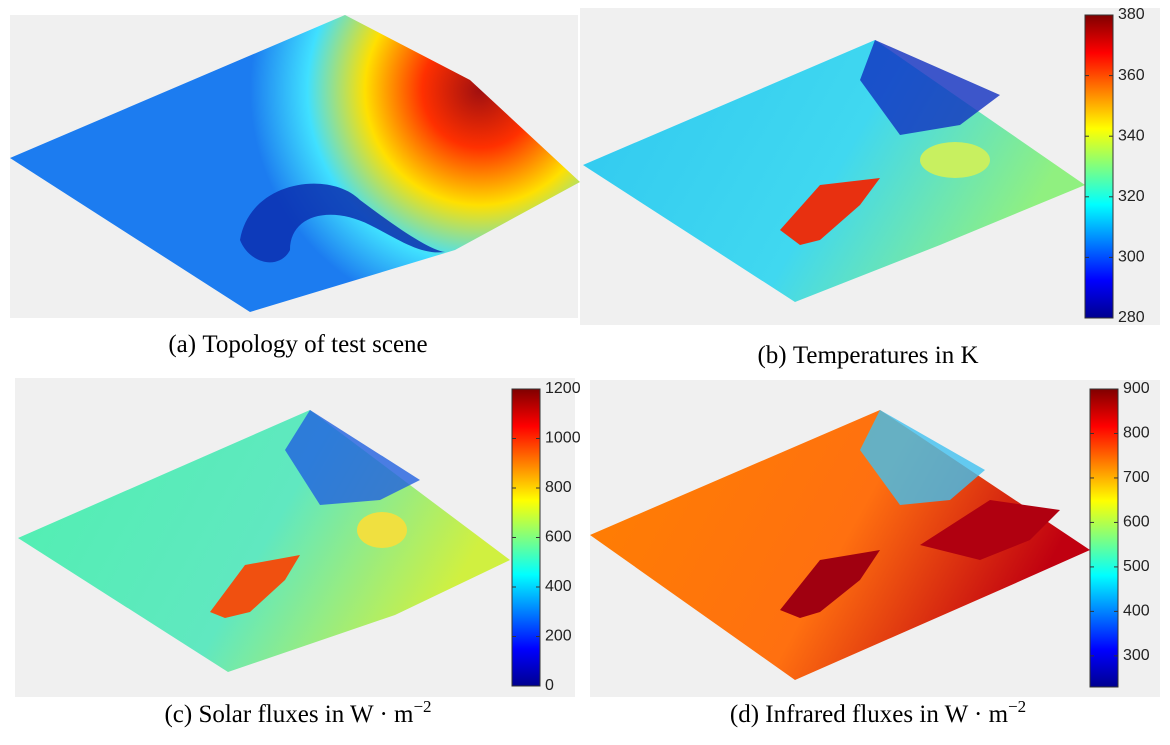 The image size is (1170, 745). What do you see at coordinates (1131, 75) in the screenshot?
I see `colorbar-tick-label: 360` at bounding box center [1131, 75].